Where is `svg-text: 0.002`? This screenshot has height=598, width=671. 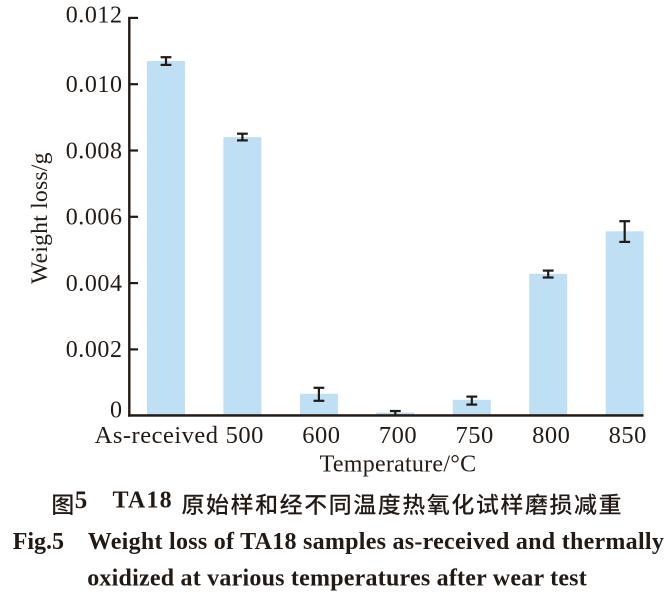
svg-text: 0.002 is located at coordinates (94, 350).